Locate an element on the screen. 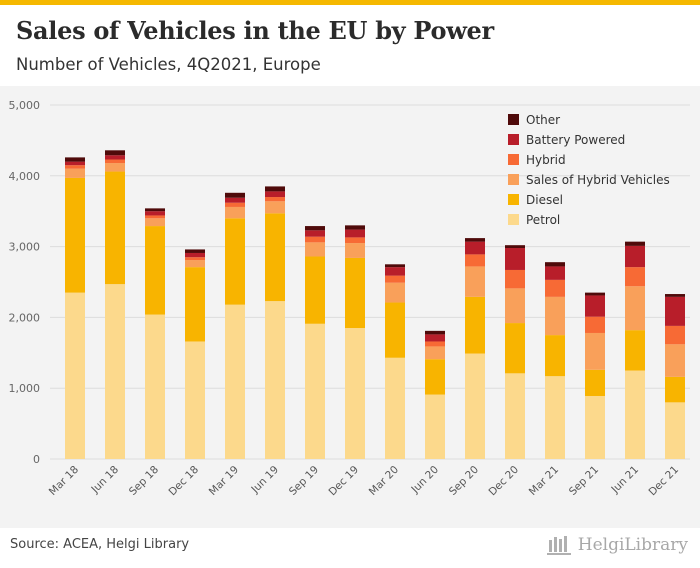 The image size is (700, 568). x-tick-label: Mar 20 is located at coordinates (384, 481).